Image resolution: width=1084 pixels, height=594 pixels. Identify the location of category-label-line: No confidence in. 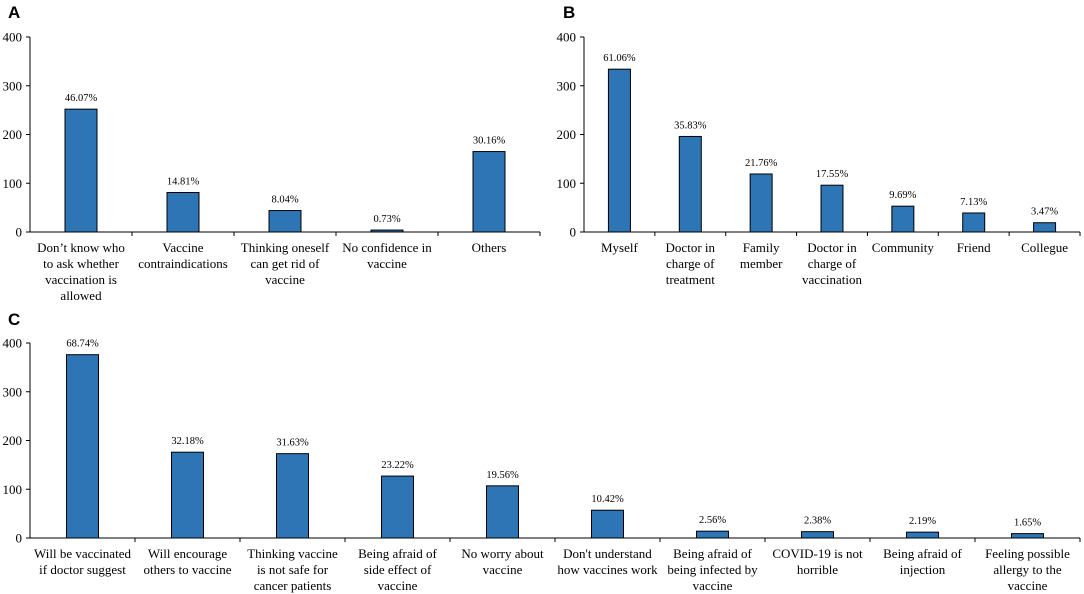
(387, 247).